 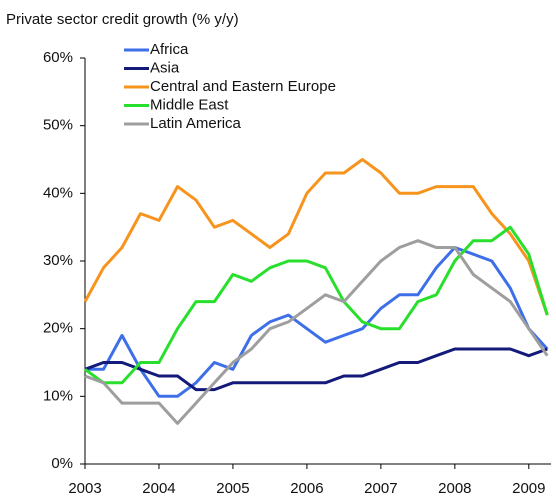 What do you see at coordinates (169, 49) in the screenshot?
I see `legend-label: Africa` at bounding box center [169, 49].